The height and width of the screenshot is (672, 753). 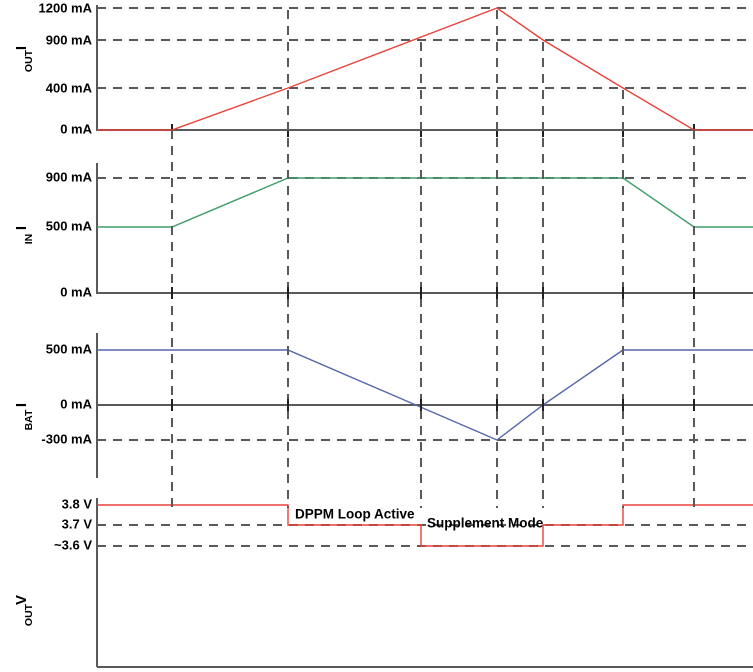 I want to click on tick-label-iout-900: 900 mA, so click(x=69, y=39).